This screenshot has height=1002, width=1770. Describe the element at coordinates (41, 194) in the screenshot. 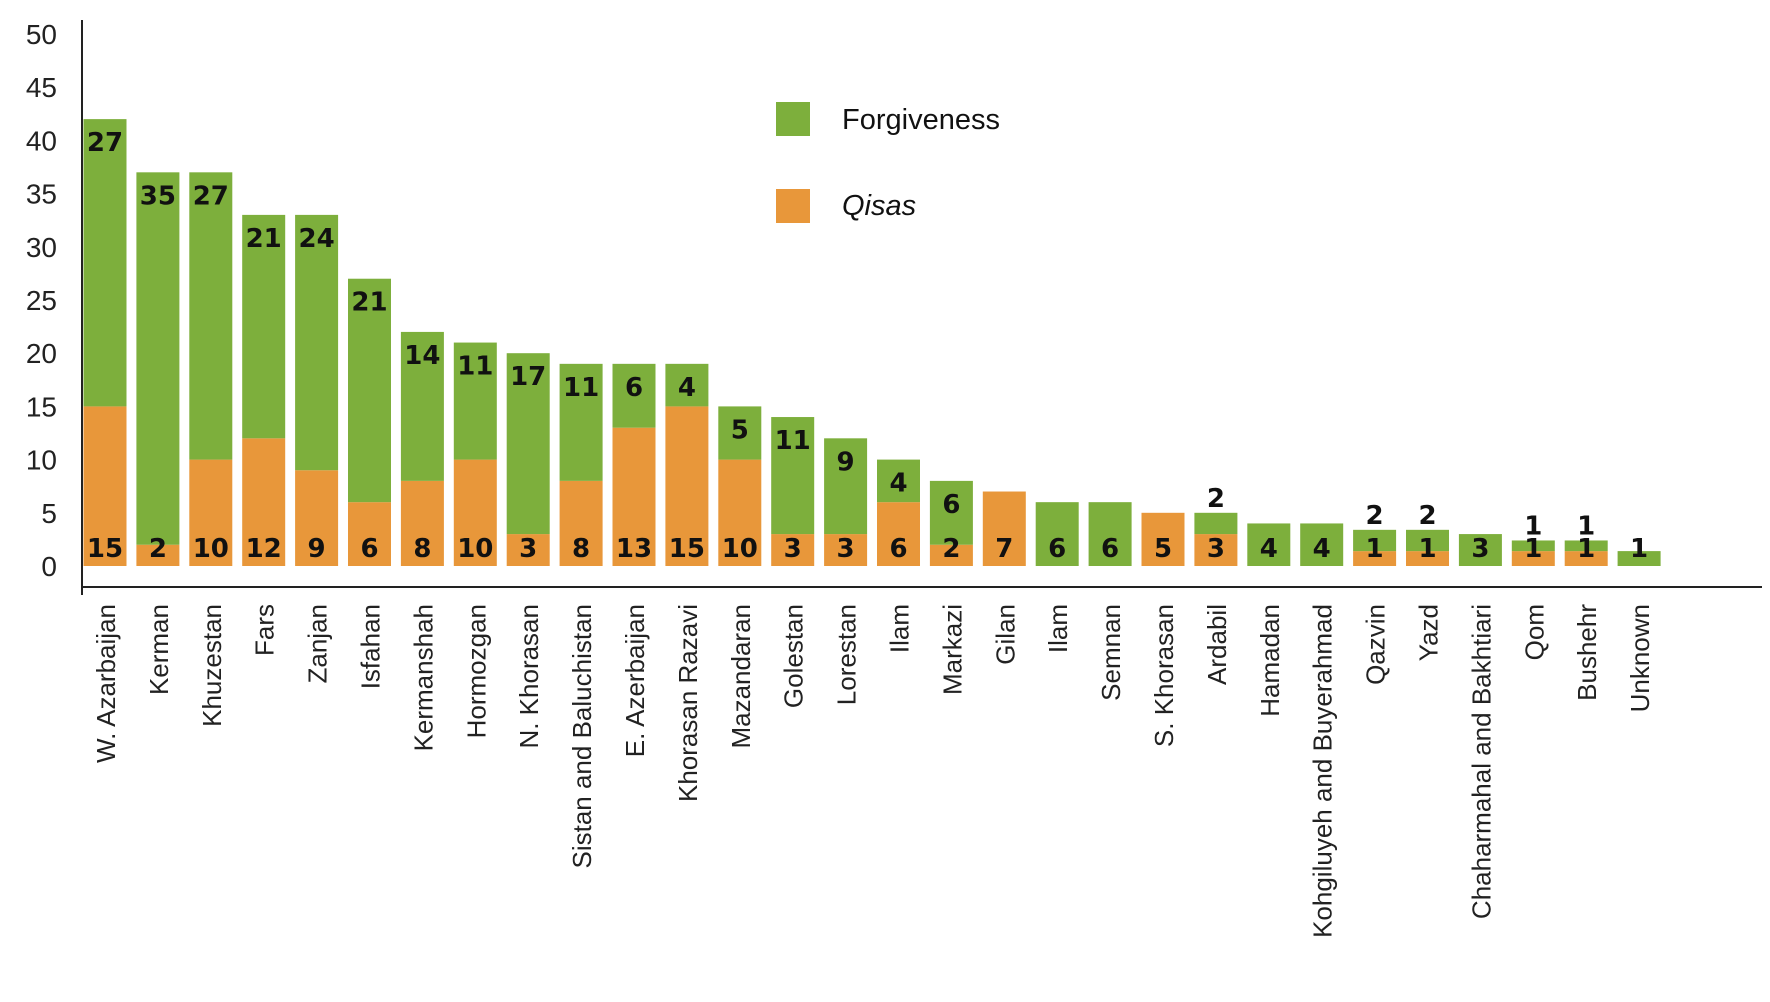

I see `y-tick-label-35: 35` at that location.